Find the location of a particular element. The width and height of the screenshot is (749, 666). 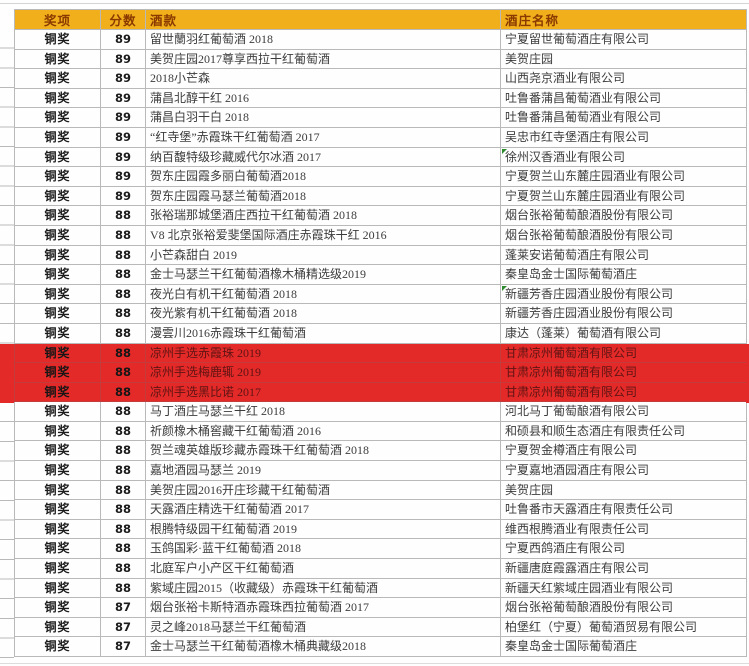

table-row: 铜奖 87 烟台张裕卡斯特酒赤霞珠西拉葡萄酒 2017 烟台张裕葡萄酿酒股份有限公司 is located at coordinates (380, 607).